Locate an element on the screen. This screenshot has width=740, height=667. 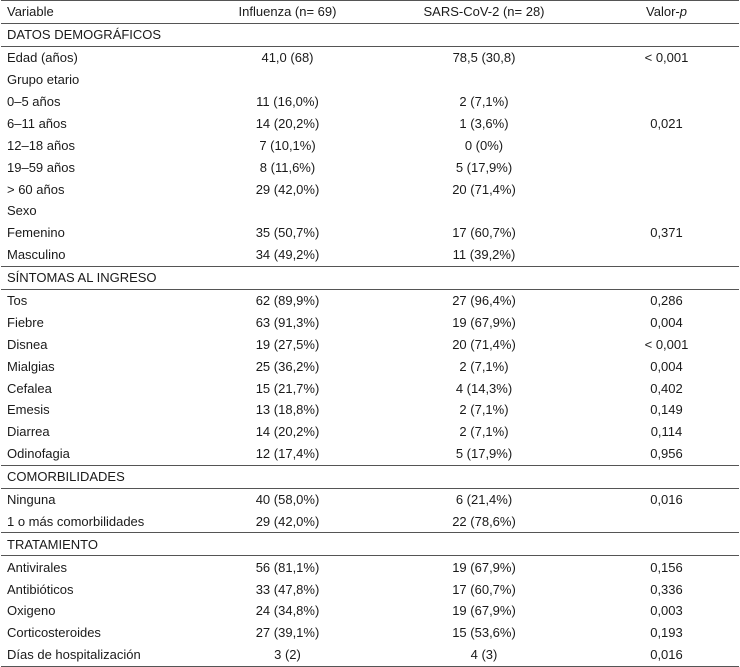
p-value: 0,003 is located at coordinates (666, 611).